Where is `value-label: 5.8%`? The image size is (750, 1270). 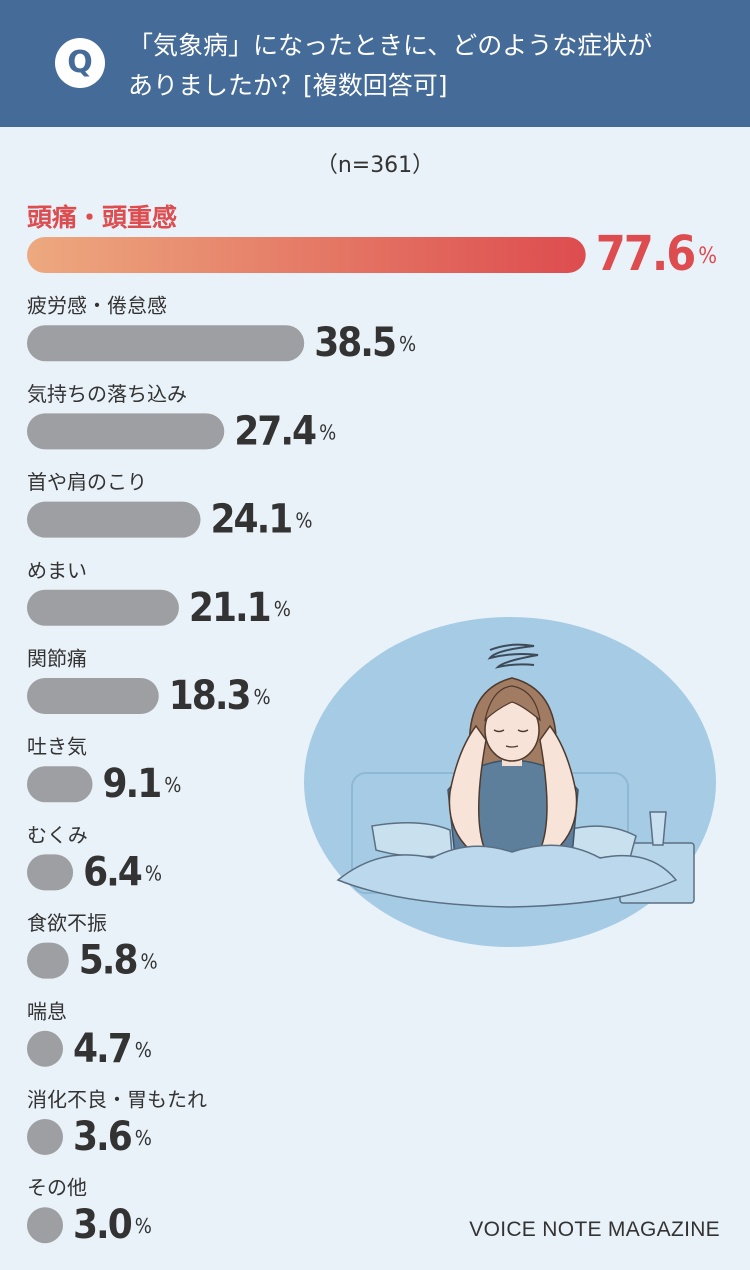 value-label: 5.8% is located at coordinates (118, 961).